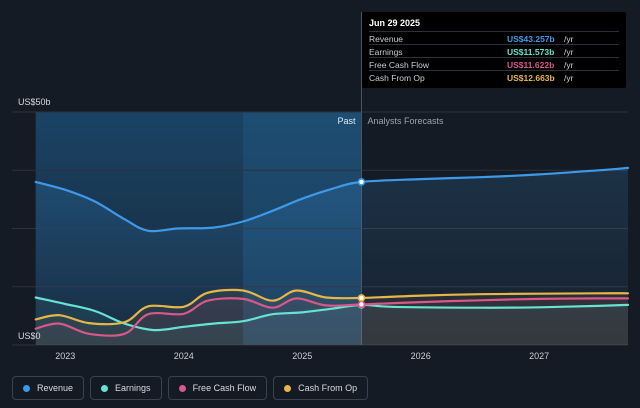 This screenshot has width=640, height=408. I want to click on x-tick-label: 2025, so click(302, 356).